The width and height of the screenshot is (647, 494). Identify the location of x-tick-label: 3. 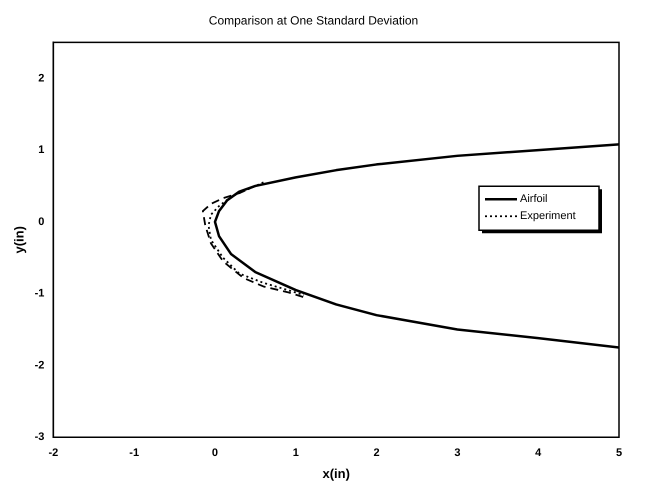
(457, 452).